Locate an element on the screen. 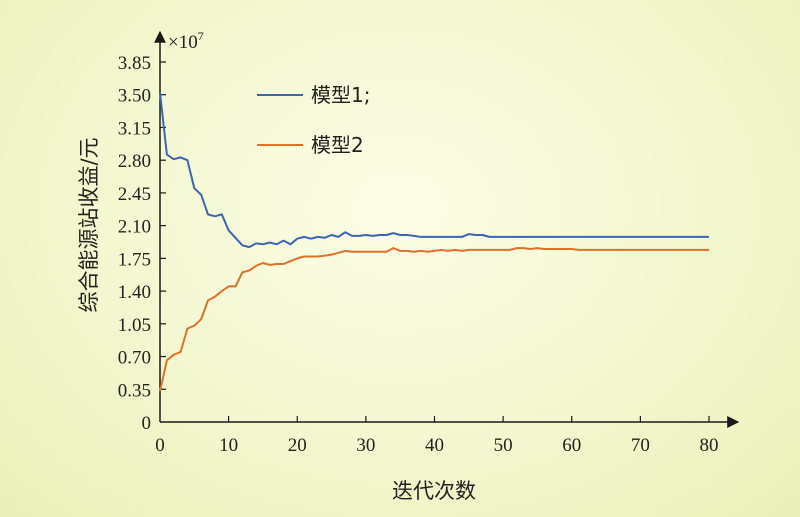 The width and height of the screenshot is (800, 517). x-tick-label: 70 is located at coordinates (640, 445).